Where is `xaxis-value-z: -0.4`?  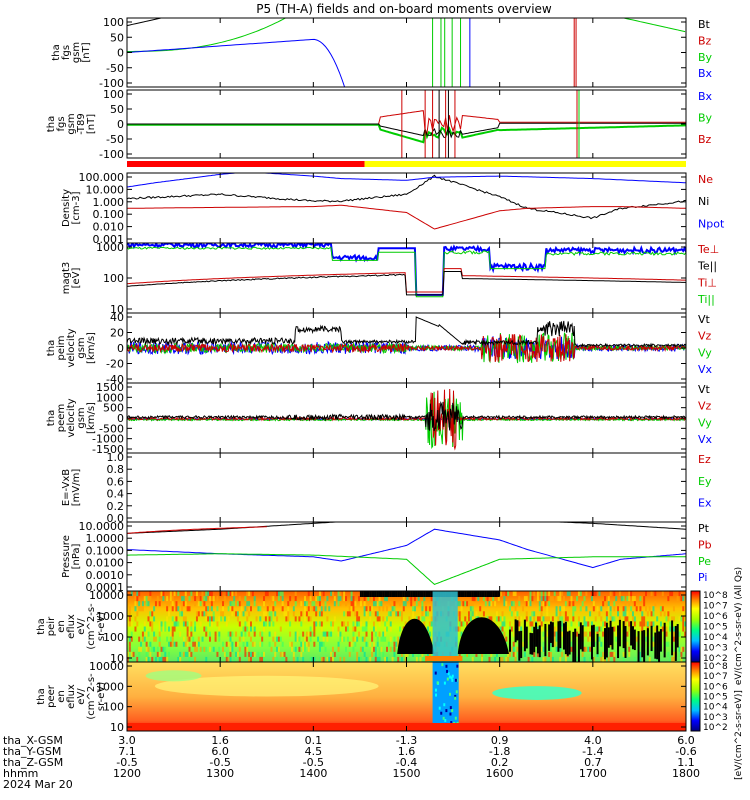
xaxis-value-z: -0.4 is located at coordinates (406, 762).